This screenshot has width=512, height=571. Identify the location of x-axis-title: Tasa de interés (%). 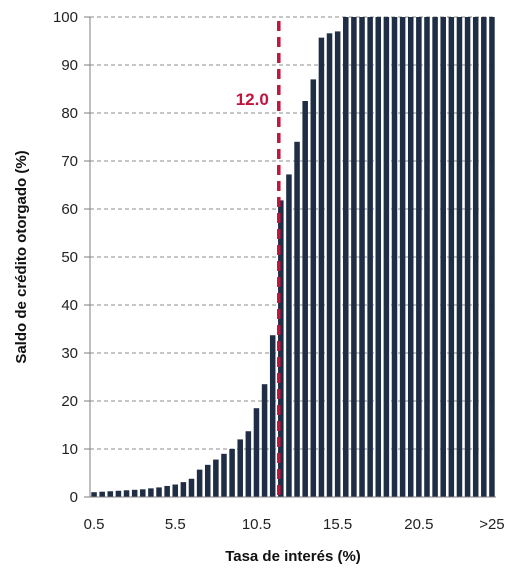
(293, 556).